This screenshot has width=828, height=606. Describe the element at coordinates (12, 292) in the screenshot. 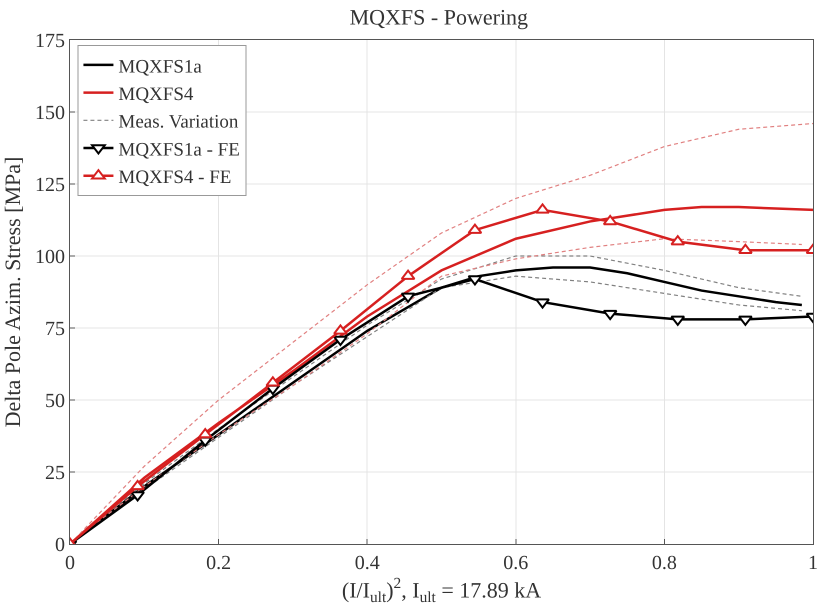

I see `y-axis-title: Delta Pole Azim. Stress [MPa]` at that location.